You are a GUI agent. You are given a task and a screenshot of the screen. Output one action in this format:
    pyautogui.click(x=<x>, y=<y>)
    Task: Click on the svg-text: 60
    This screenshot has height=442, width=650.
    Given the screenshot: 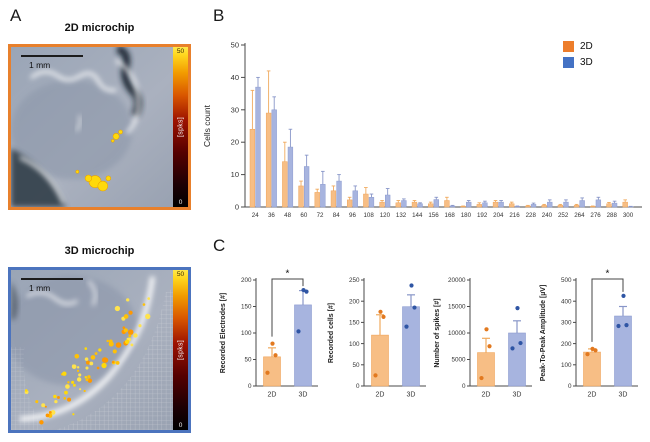 What is the action you would take?
    pyautogui.click(x=303, y=215)
    